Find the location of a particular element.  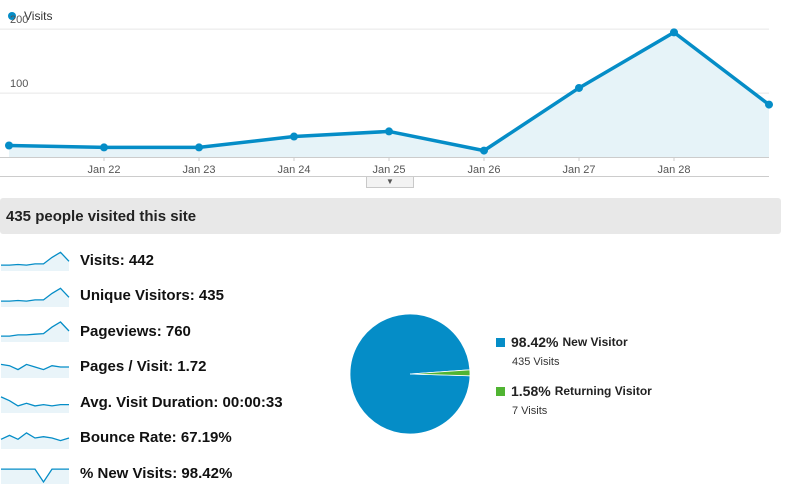

chevron-down-icon: ▼ is located at coordinates (390, 181).